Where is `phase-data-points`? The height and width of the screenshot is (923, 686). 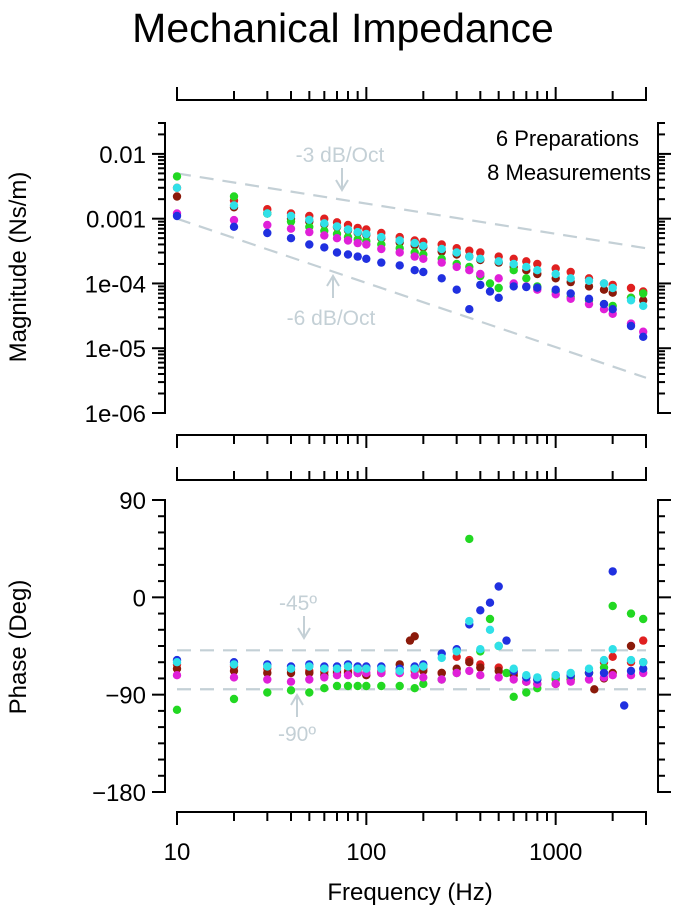 phase-data-points is located at coordinates (410, 624).